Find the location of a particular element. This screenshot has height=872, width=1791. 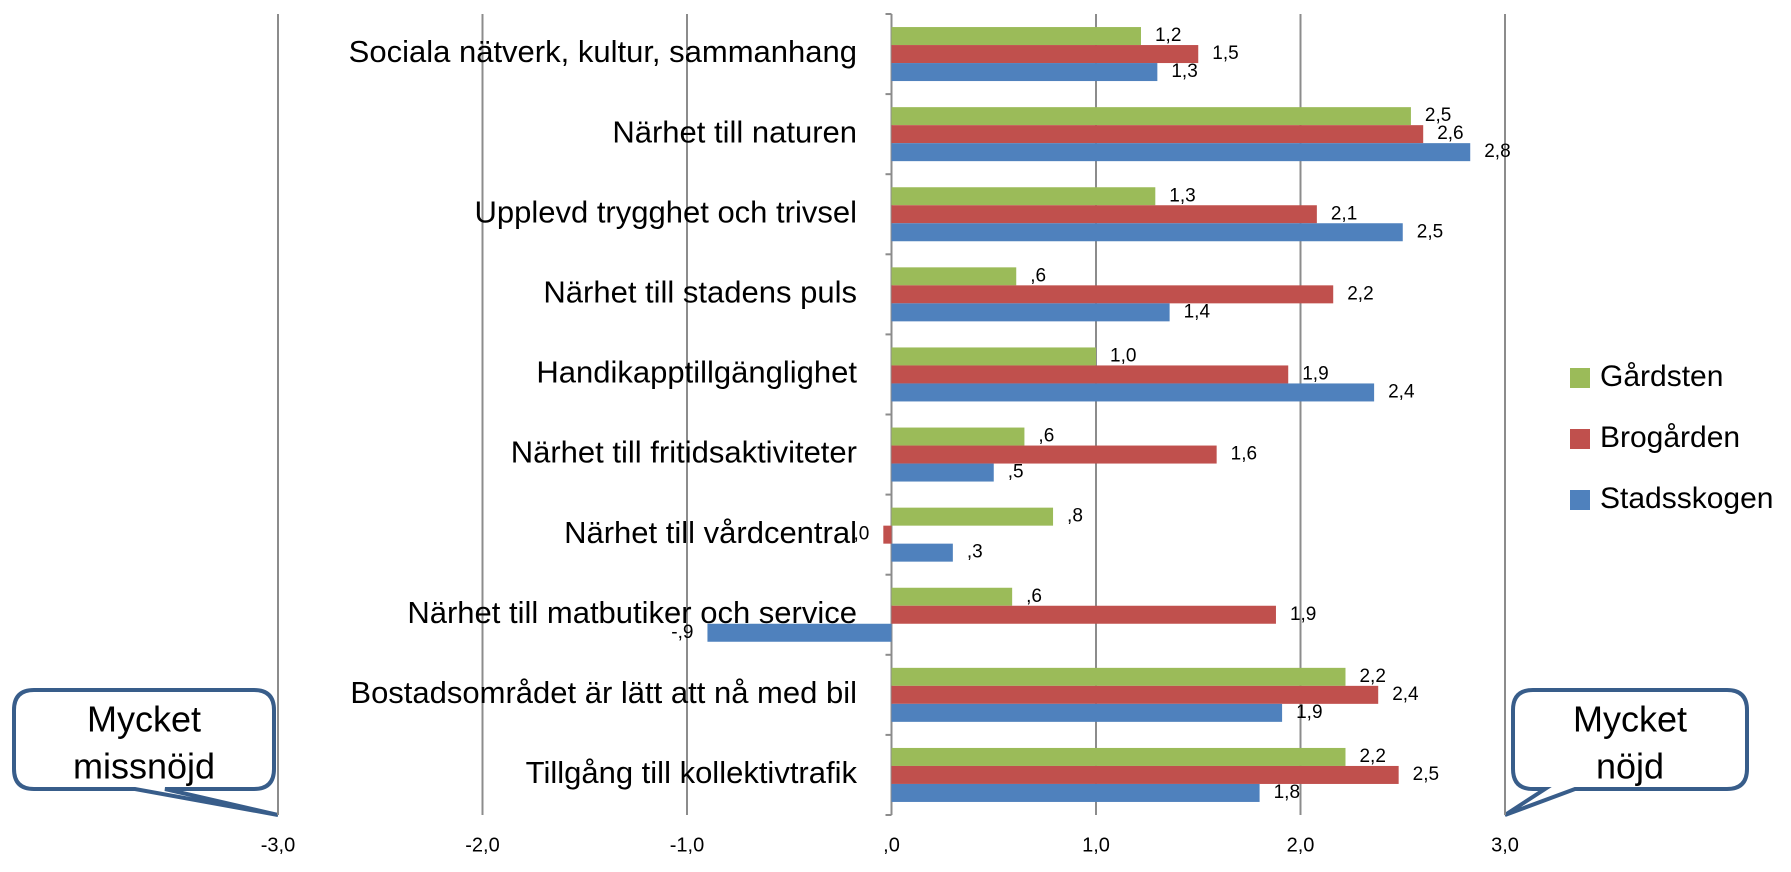

category-label: Tillgång till kollektivtrafik is located at coordinates (692, 772).